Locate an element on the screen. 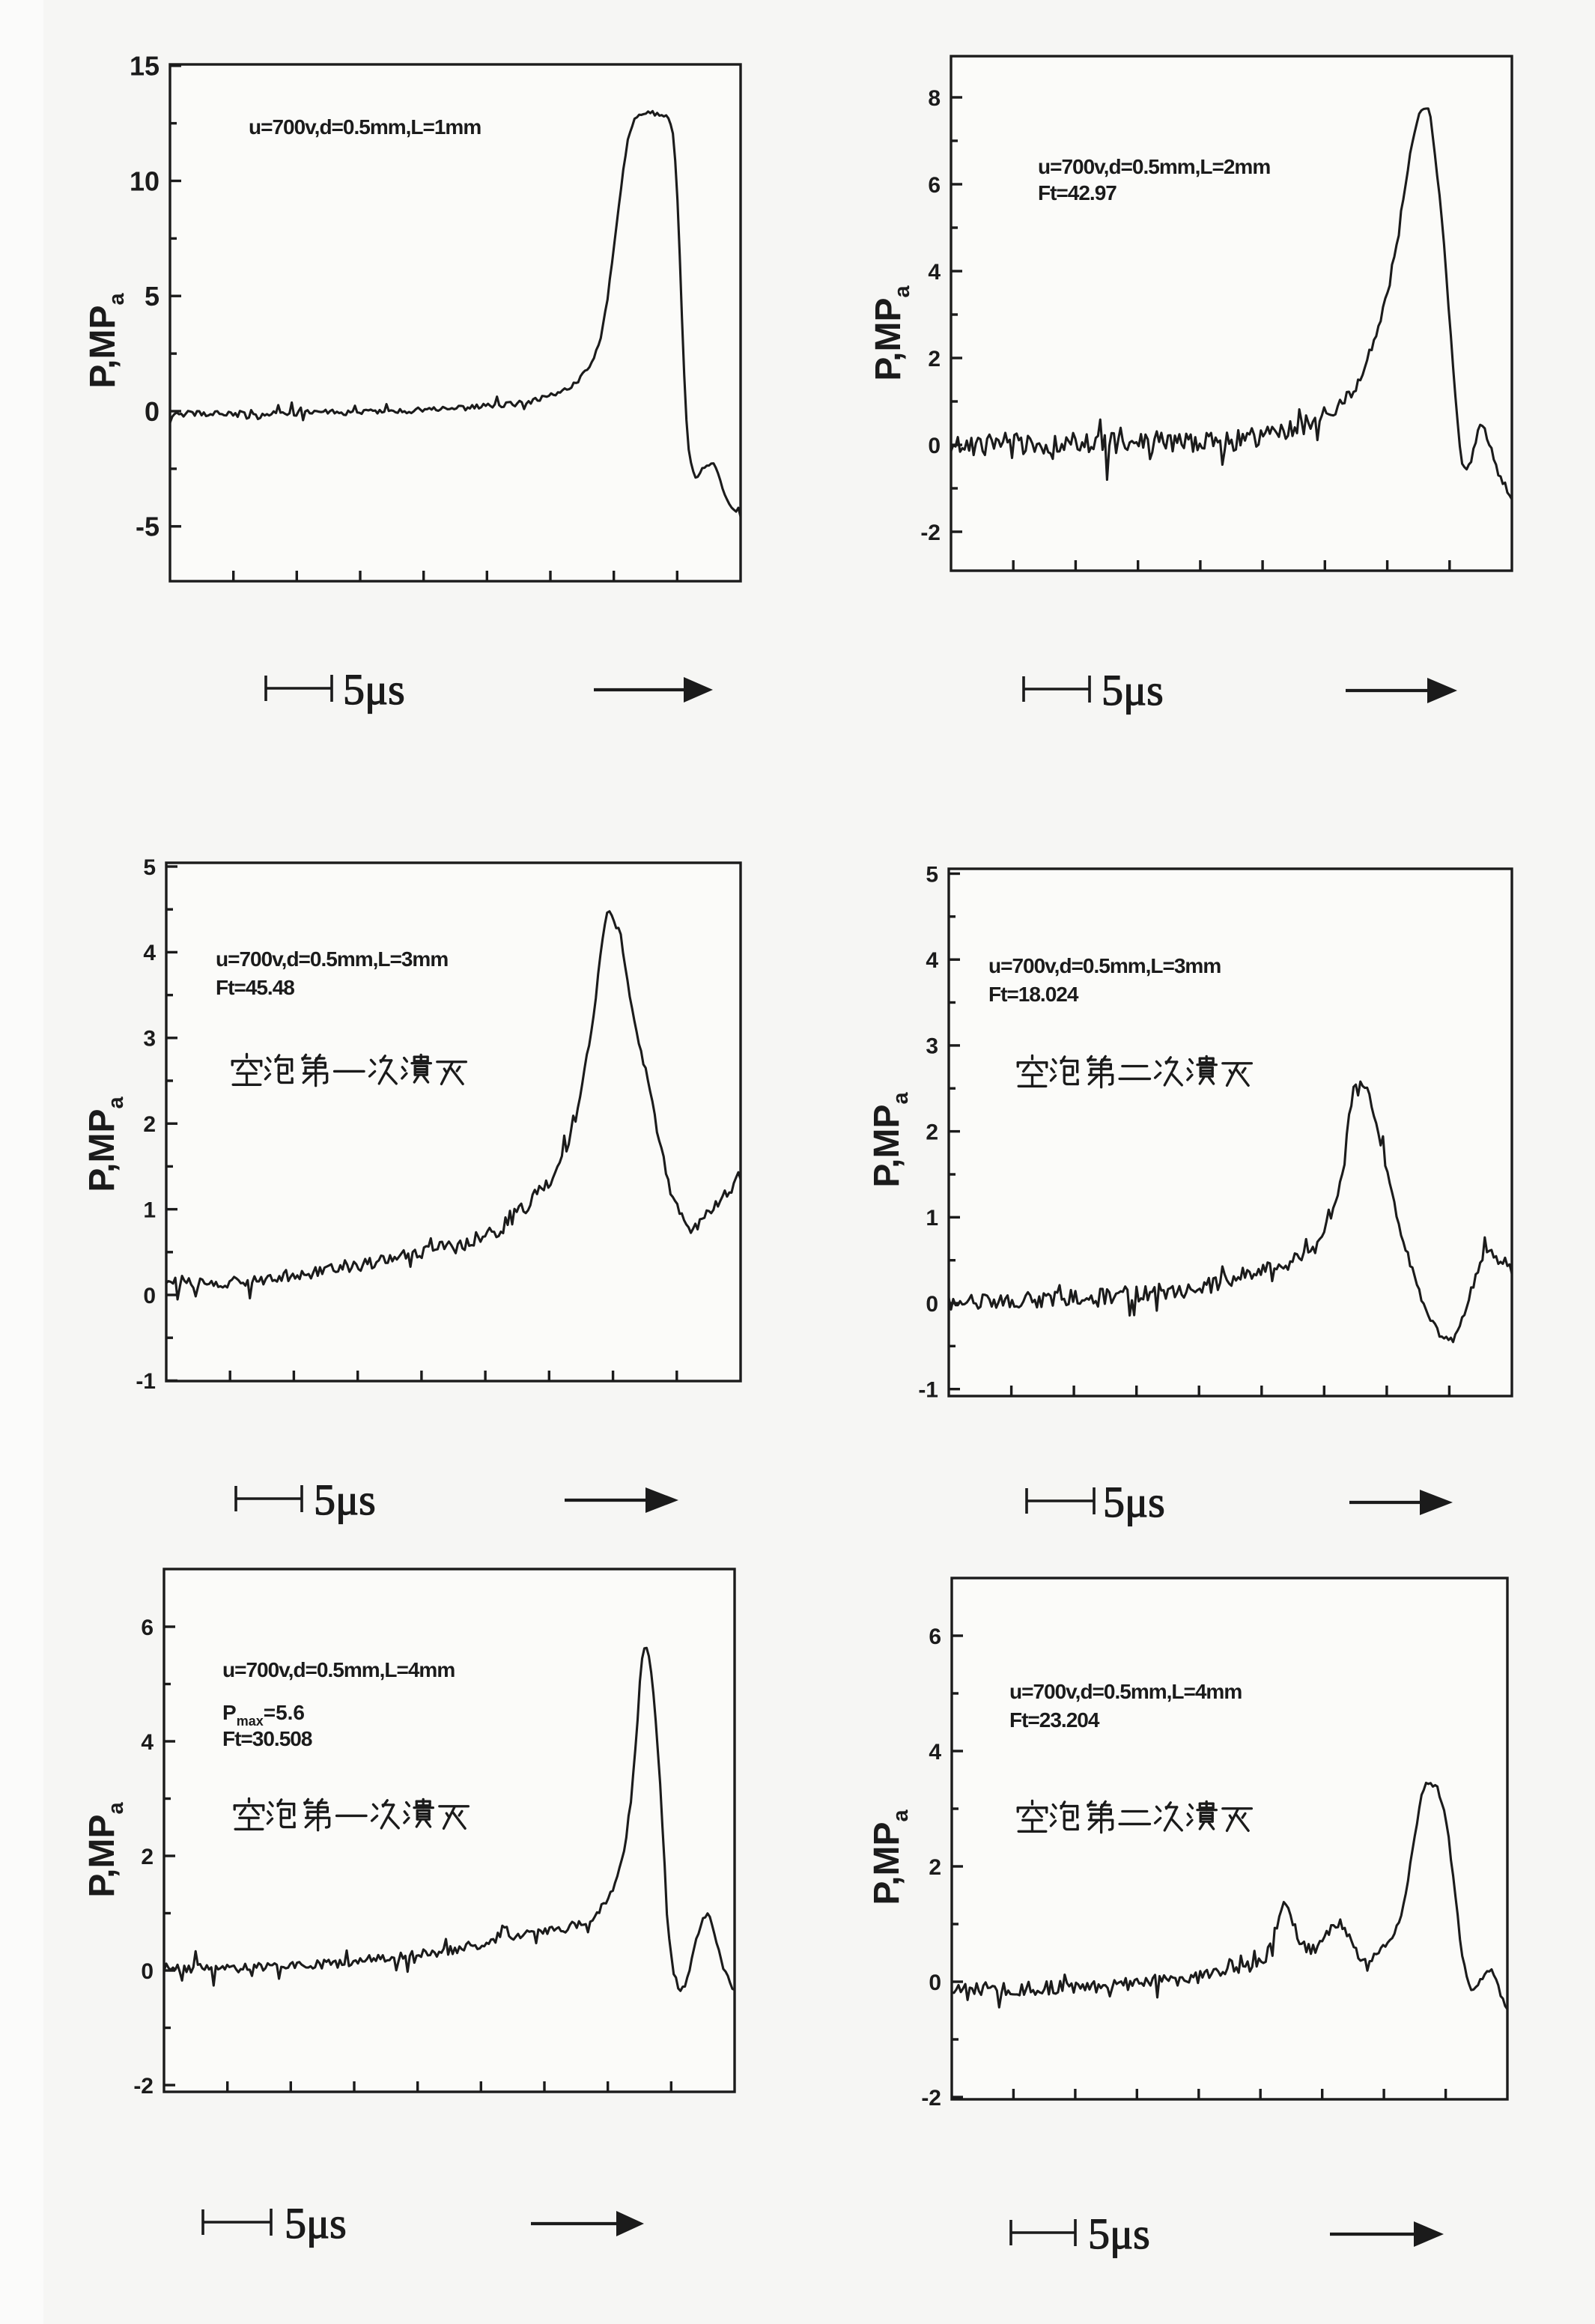  svg-text: Ft=30.508 is located at coordinates (267, 1738).